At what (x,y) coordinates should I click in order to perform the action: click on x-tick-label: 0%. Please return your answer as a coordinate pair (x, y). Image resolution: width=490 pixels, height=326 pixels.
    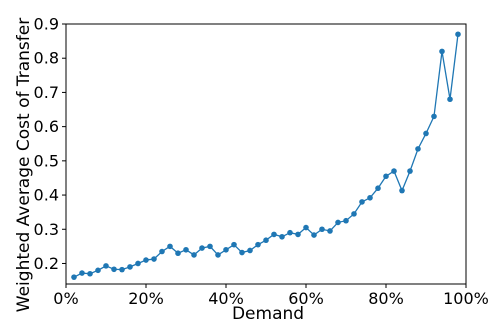
    Looking at the image, I should click on (65, 298).